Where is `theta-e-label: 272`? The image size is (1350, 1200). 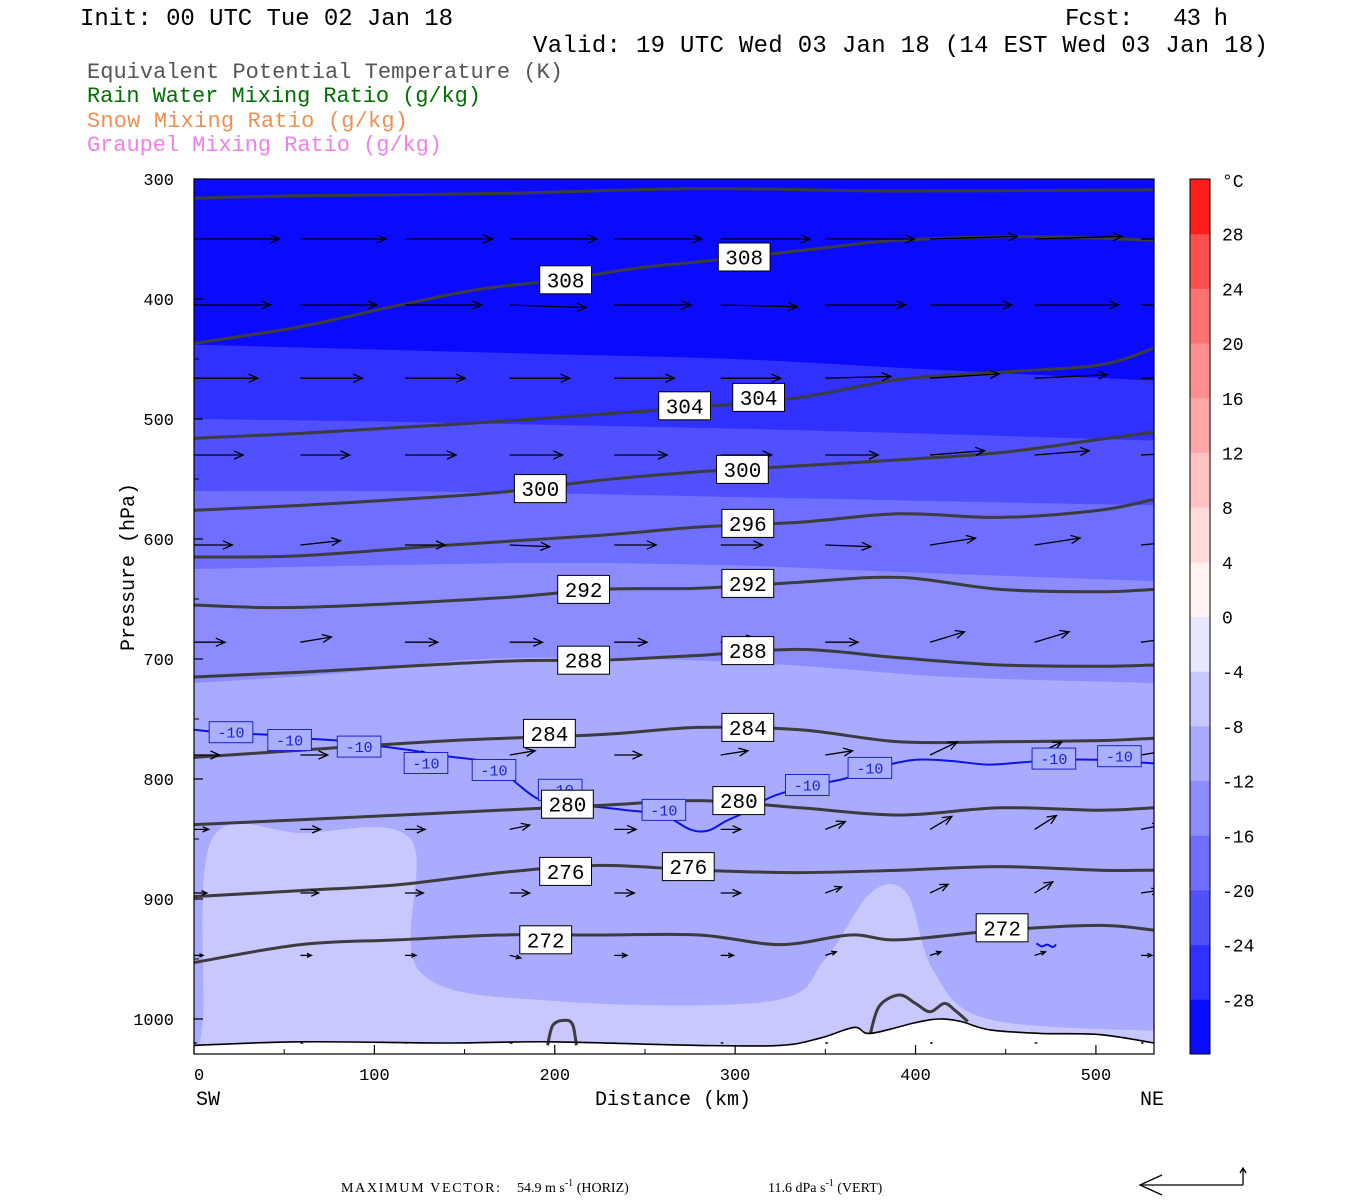
theta-e-label: 272 is located at coordinates (546, 940).